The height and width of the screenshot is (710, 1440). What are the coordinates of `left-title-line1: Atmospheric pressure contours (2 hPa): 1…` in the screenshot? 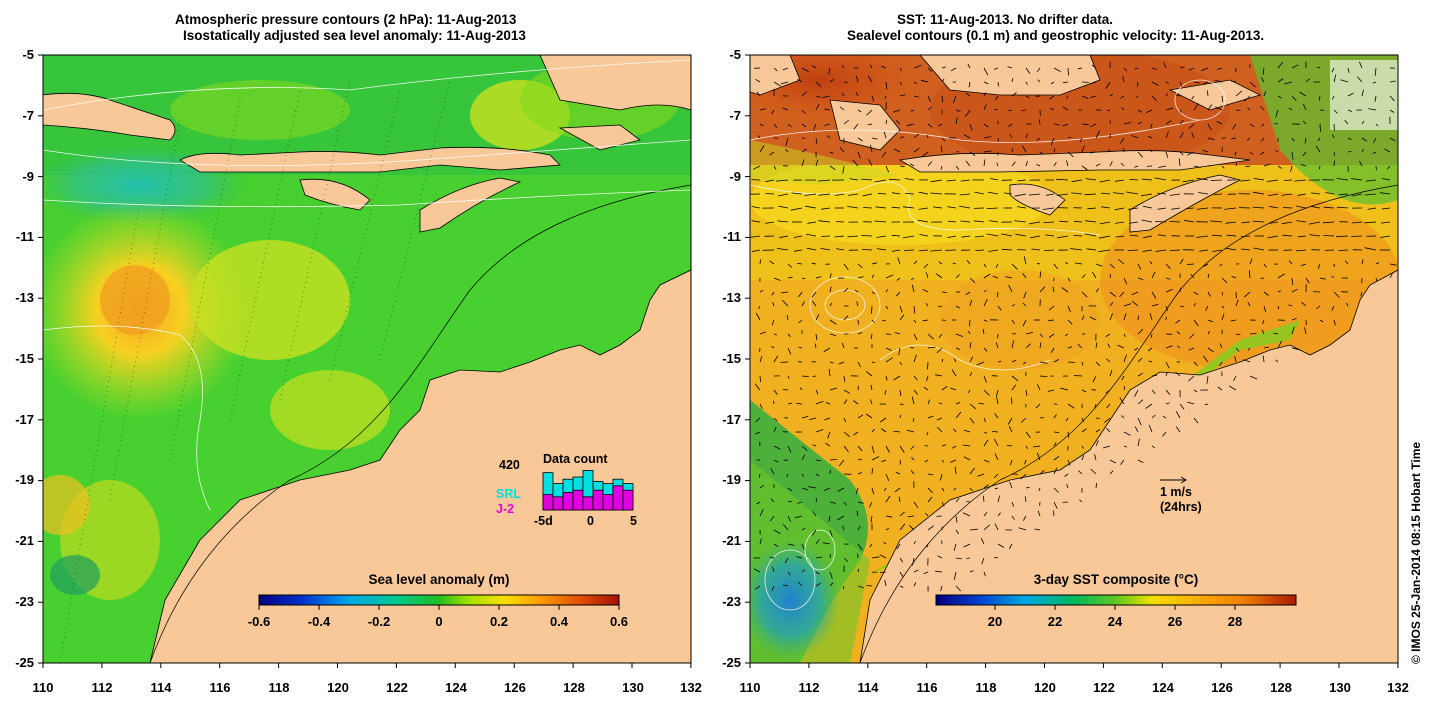 It's located at (346, 19).